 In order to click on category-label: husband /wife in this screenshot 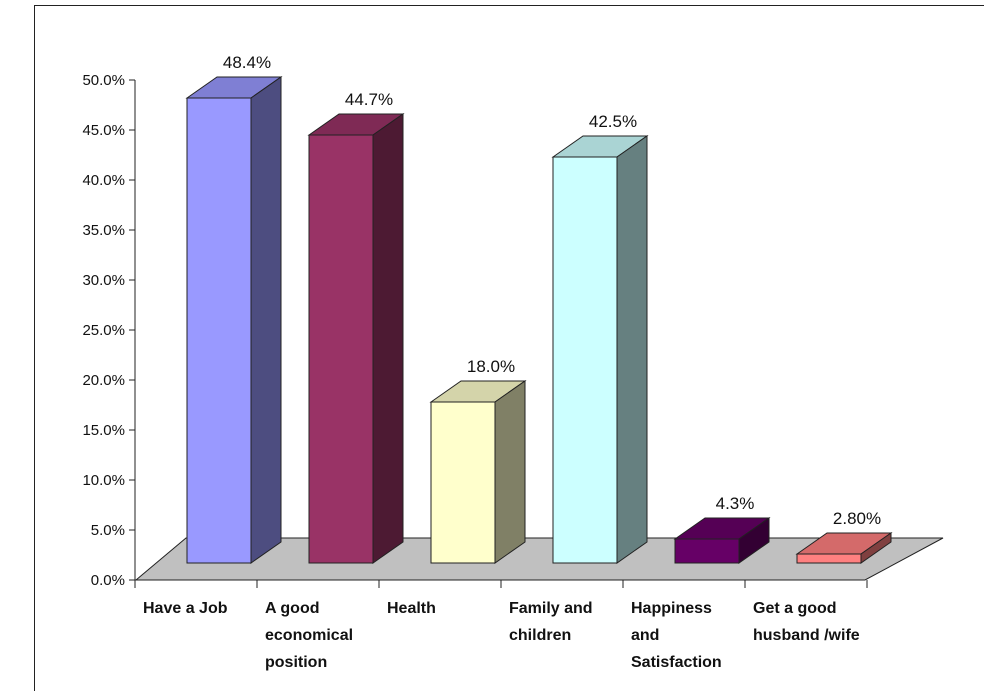, I will do `click(806, 635)`.